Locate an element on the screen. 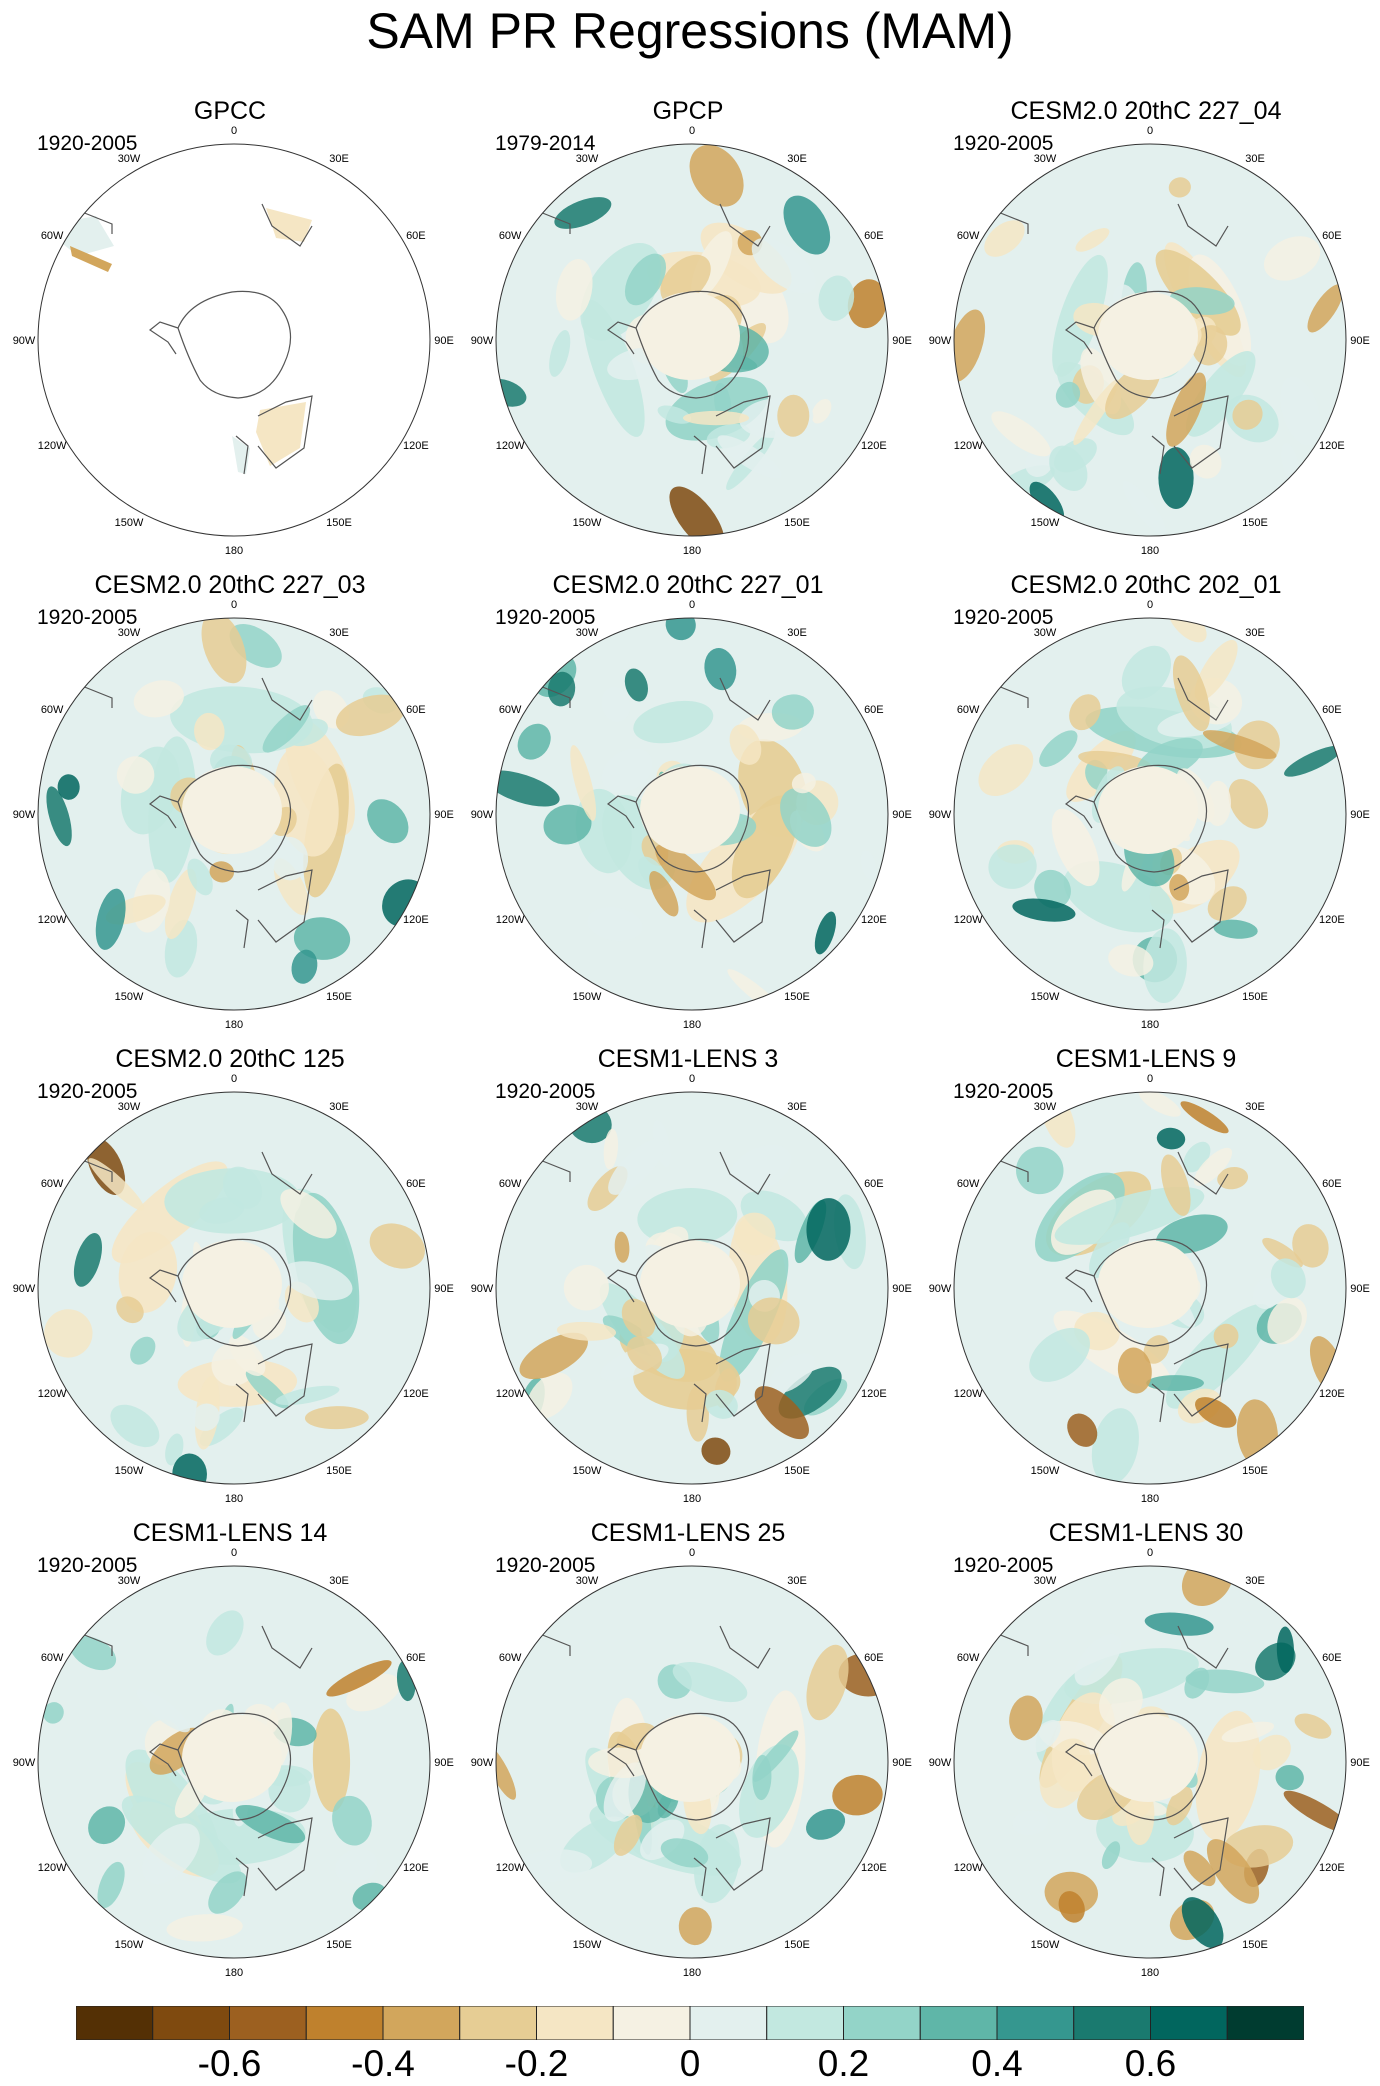 The height and width of the screenshot is (2086, 1380). coastlines is located at coordinates (1092, 1283).